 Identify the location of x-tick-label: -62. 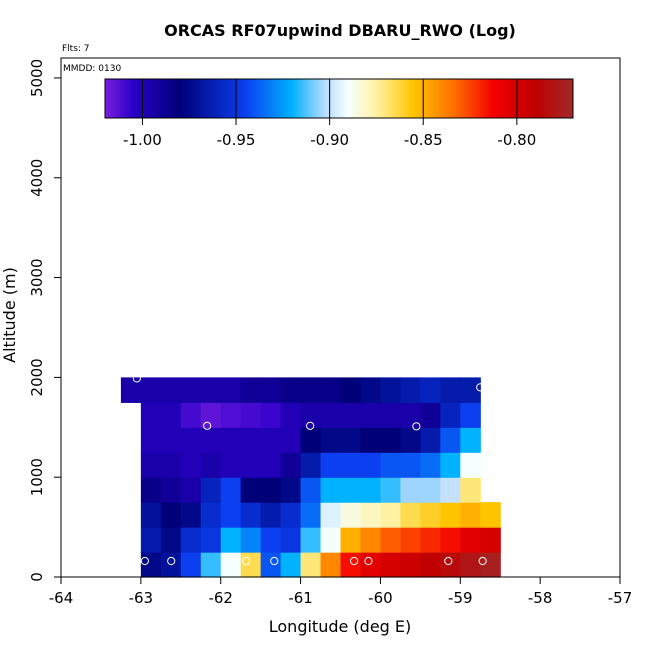
(220, 598).